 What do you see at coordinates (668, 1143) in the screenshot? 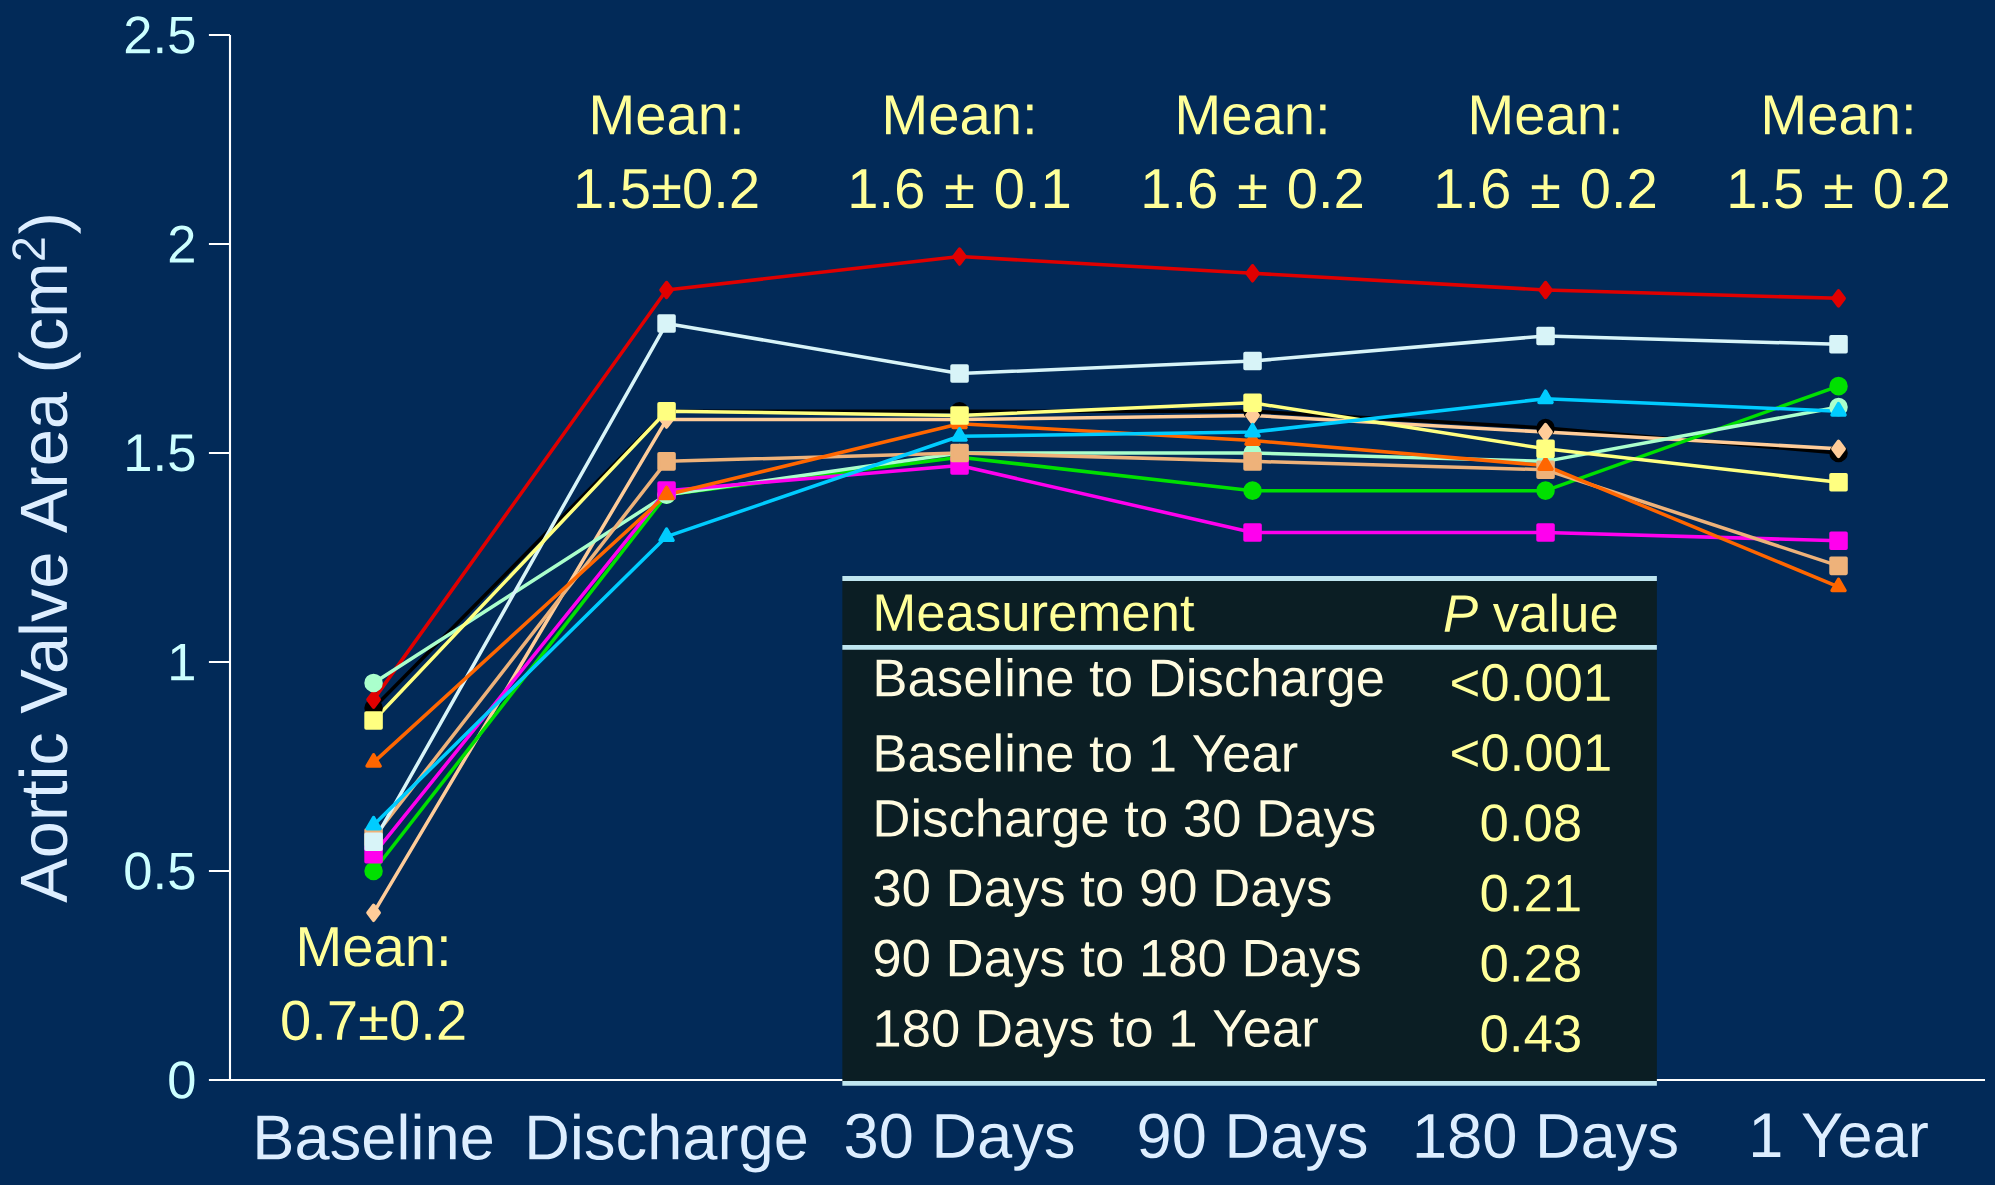
I see `x-tick-label: Discharge` at bounding box center [668, 1143].